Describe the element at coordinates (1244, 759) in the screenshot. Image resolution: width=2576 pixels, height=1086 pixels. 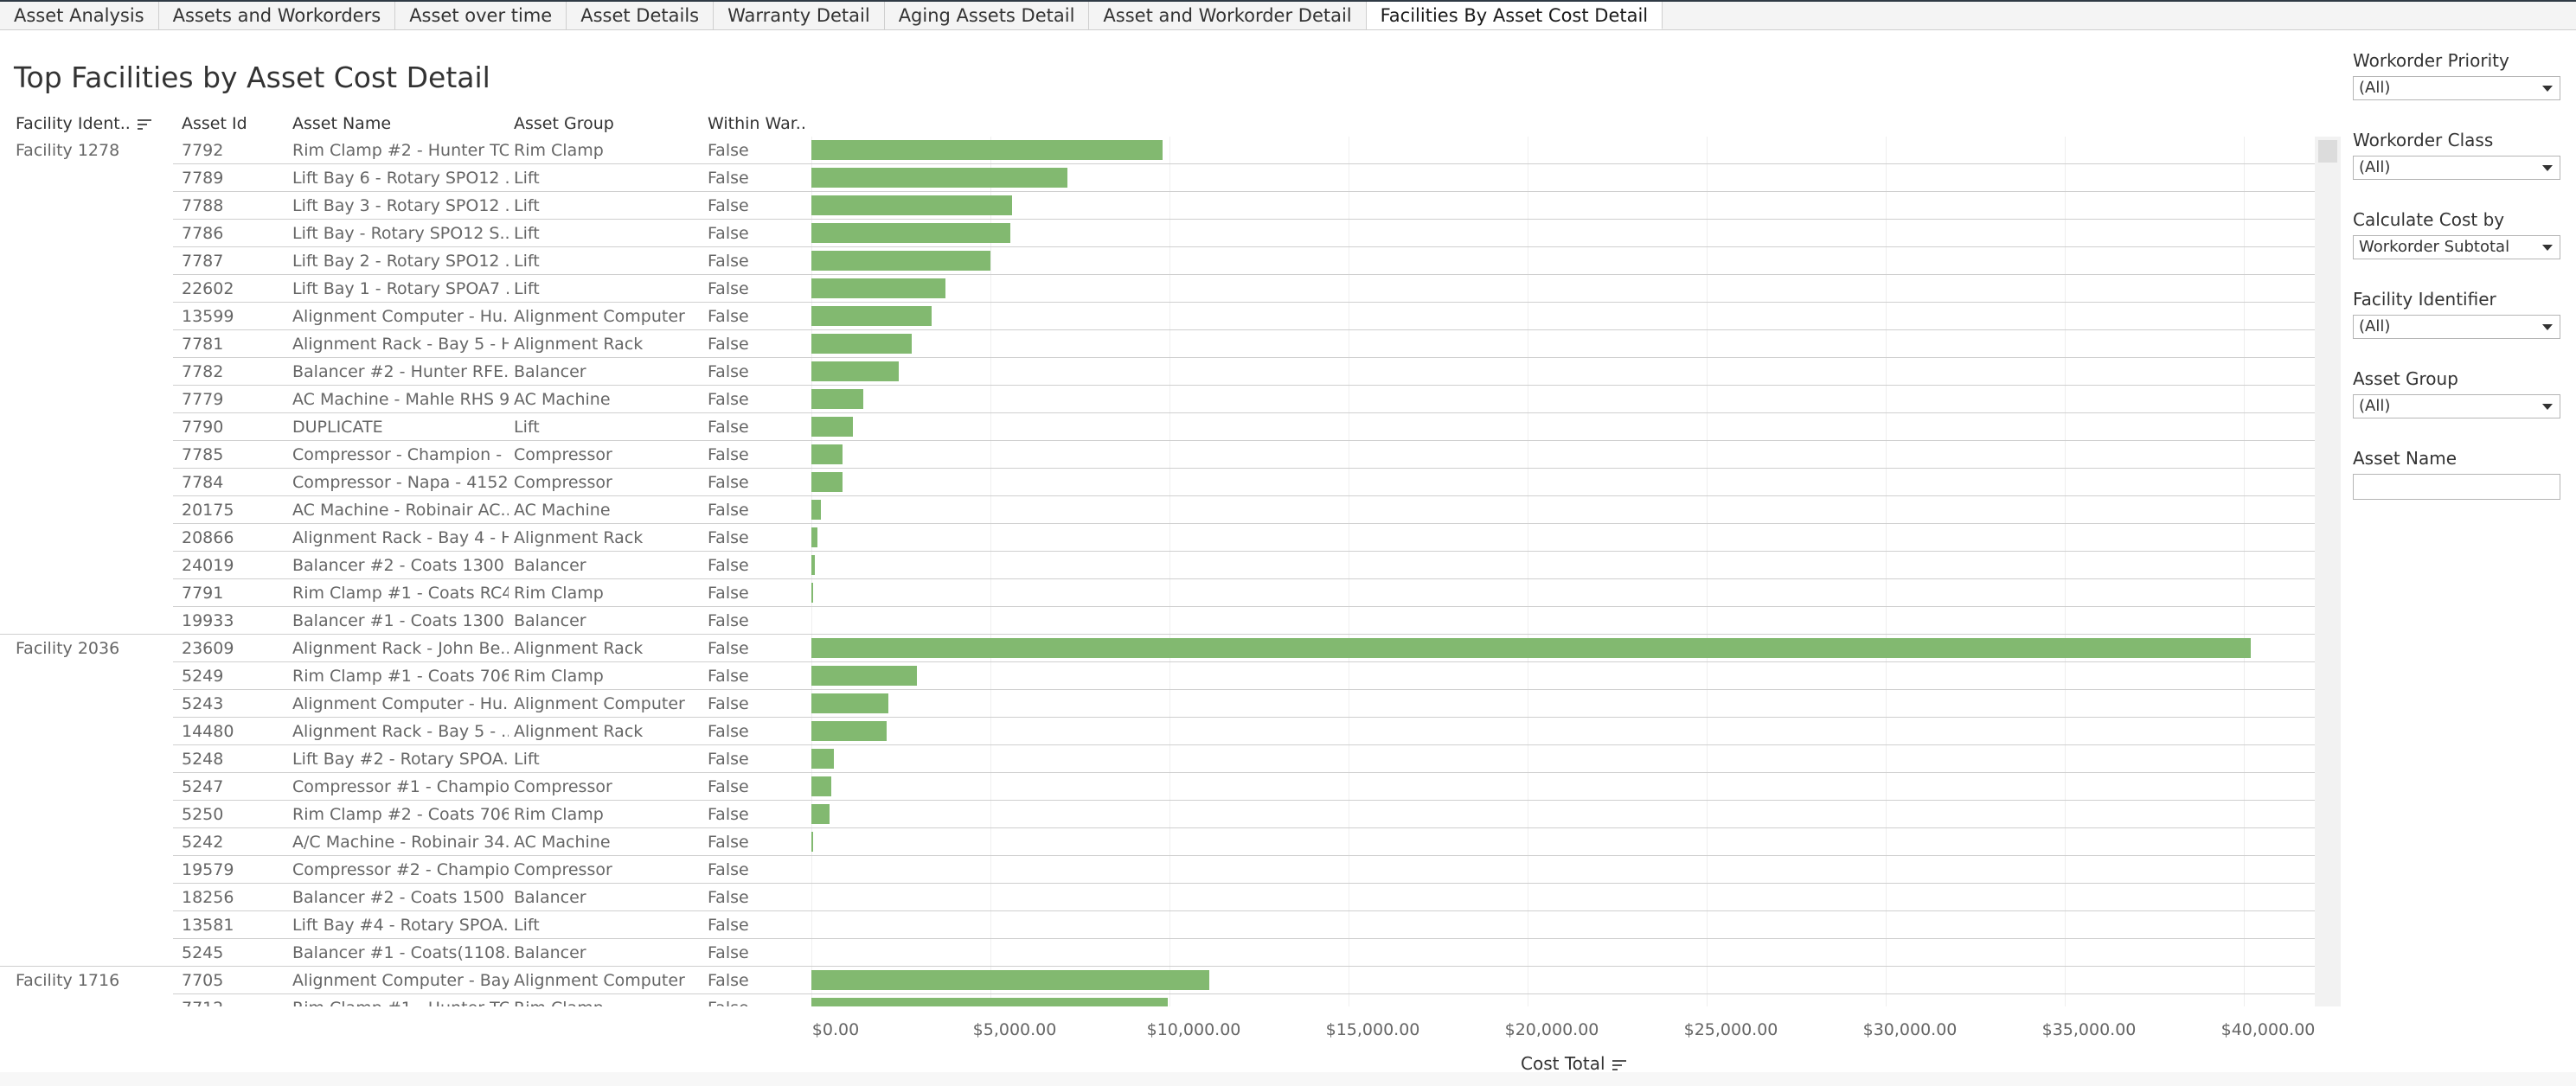
I see `table-row: 5248 Lift Bay #2 - Rotary SPOA.. Lift False` at that location.